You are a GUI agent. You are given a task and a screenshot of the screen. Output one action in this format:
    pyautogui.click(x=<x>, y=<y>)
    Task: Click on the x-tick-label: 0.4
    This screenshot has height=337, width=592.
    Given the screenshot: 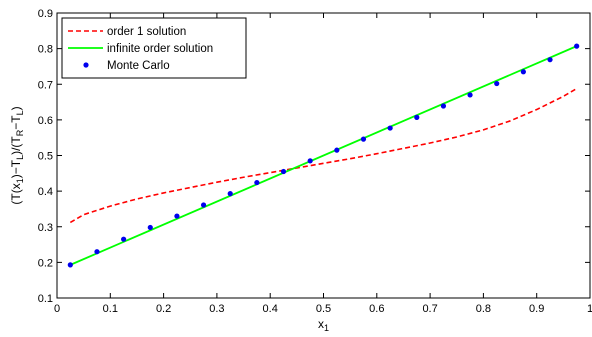 What is the action you would take?
    pyautogui.click(x=270, y=309)
    